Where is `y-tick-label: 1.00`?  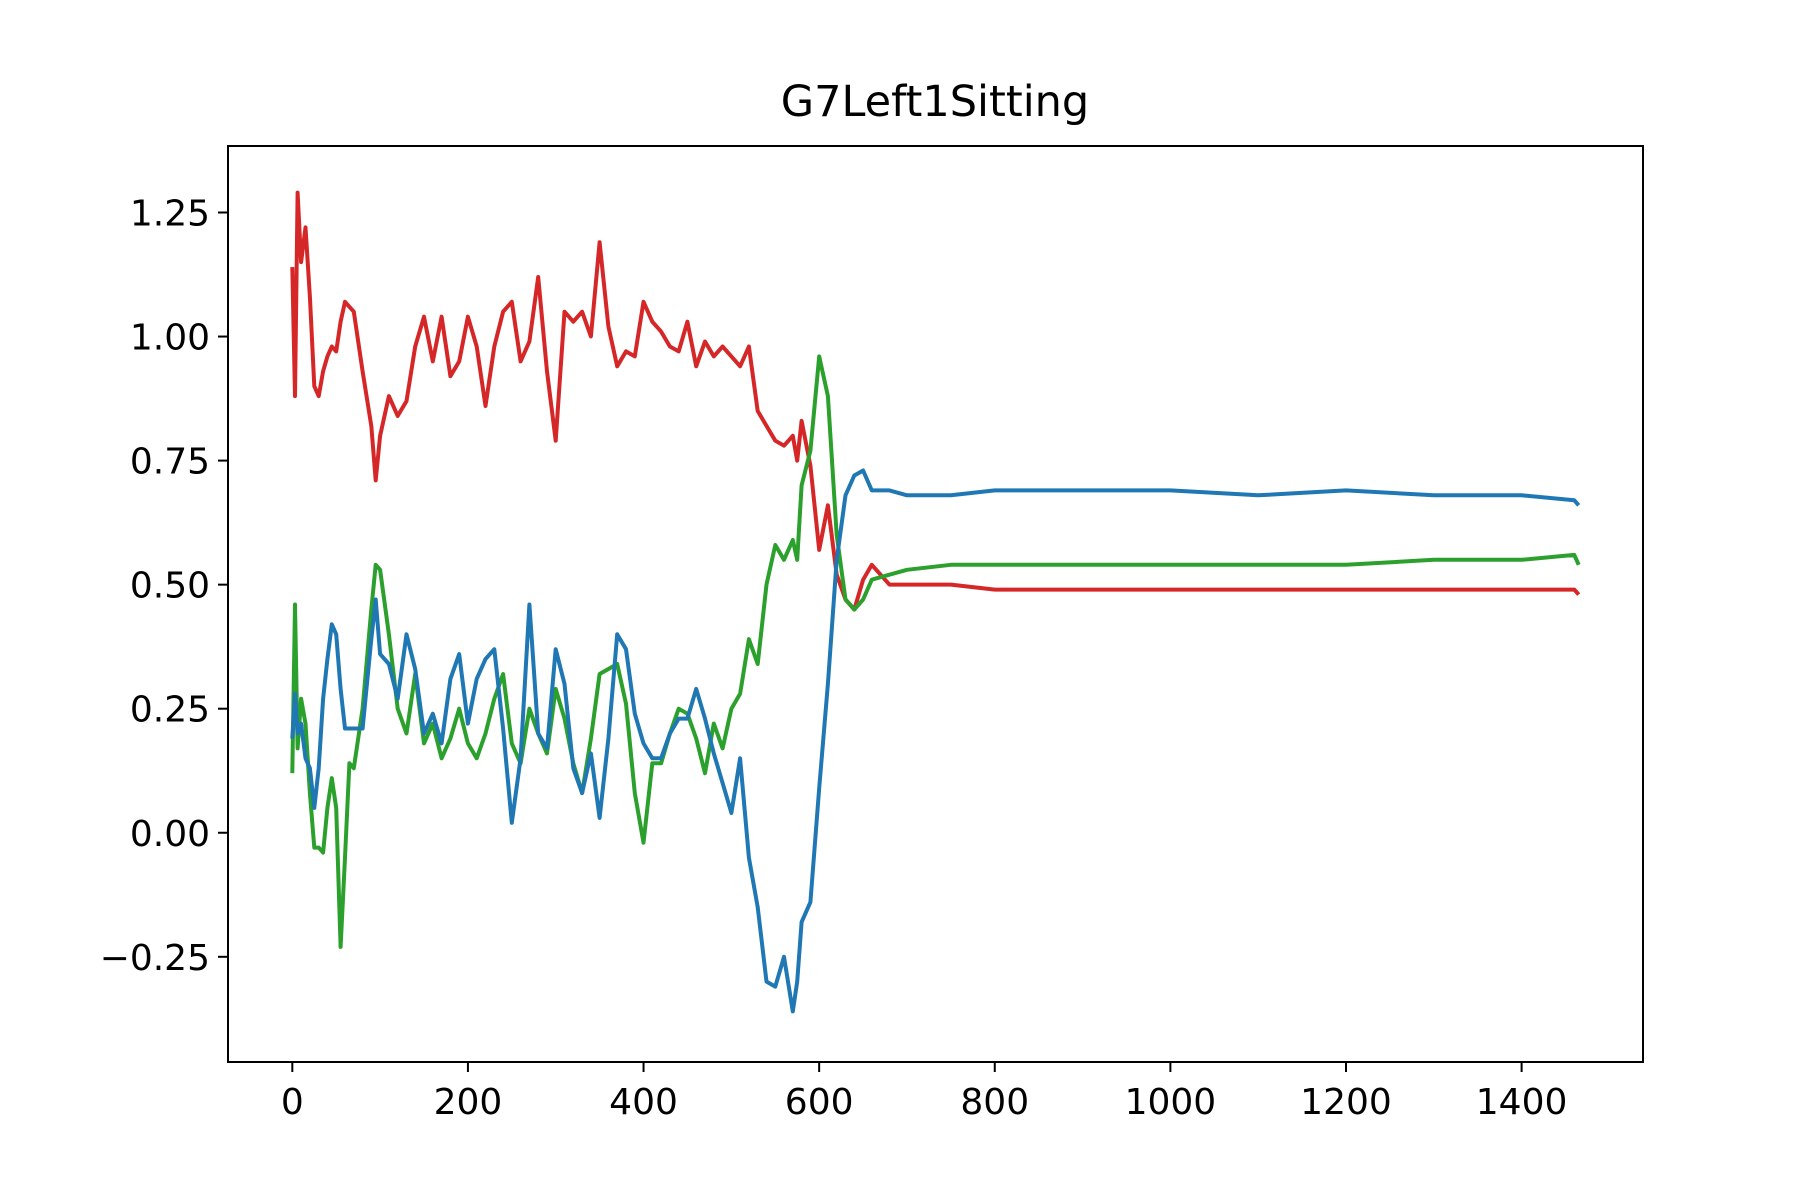
y-tick-label: 1.00 is located at coordinates (170, 338).